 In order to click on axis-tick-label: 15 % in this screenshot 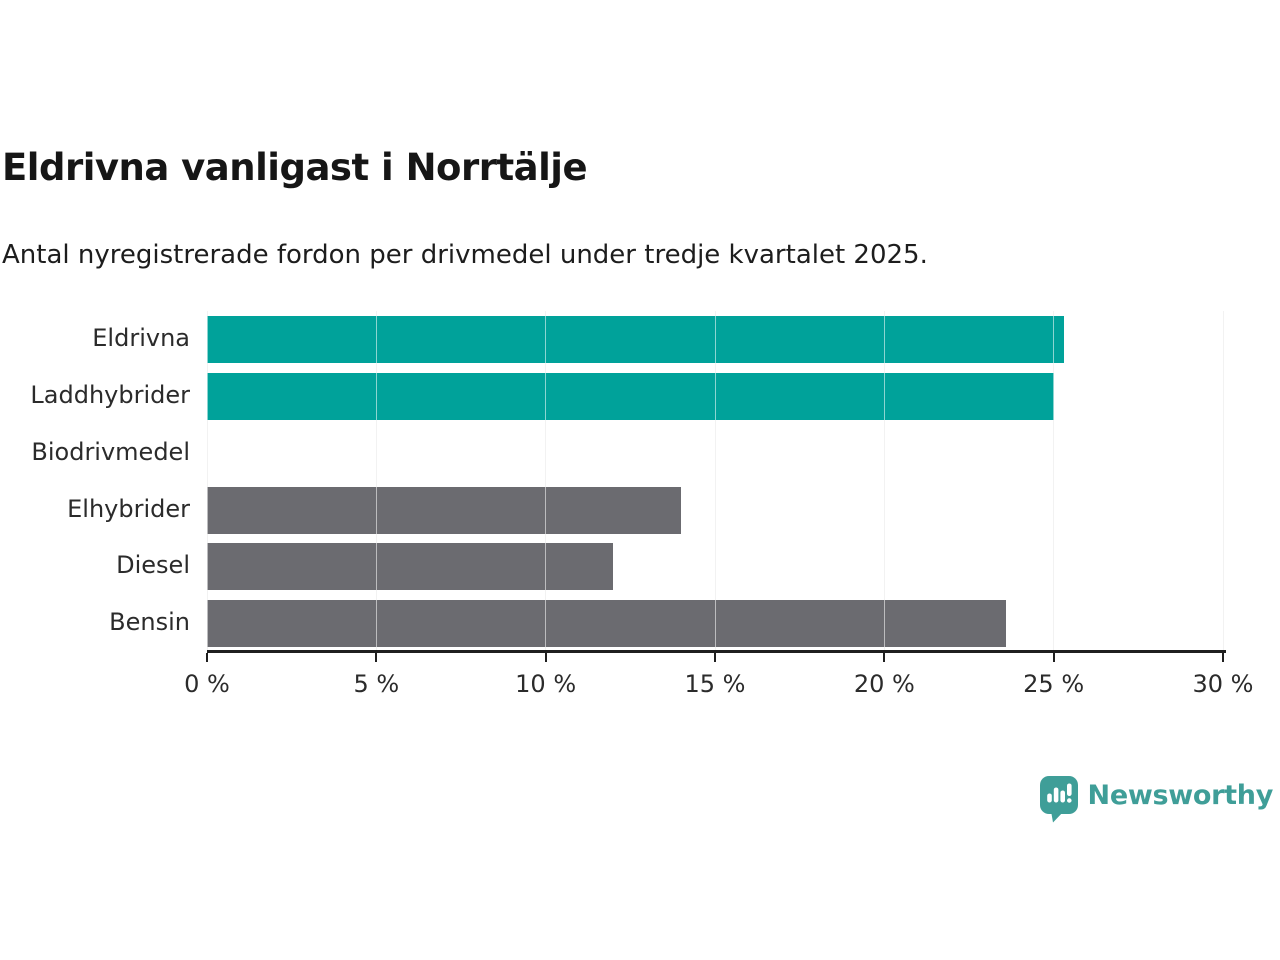, I will do `click(715, 684)`.